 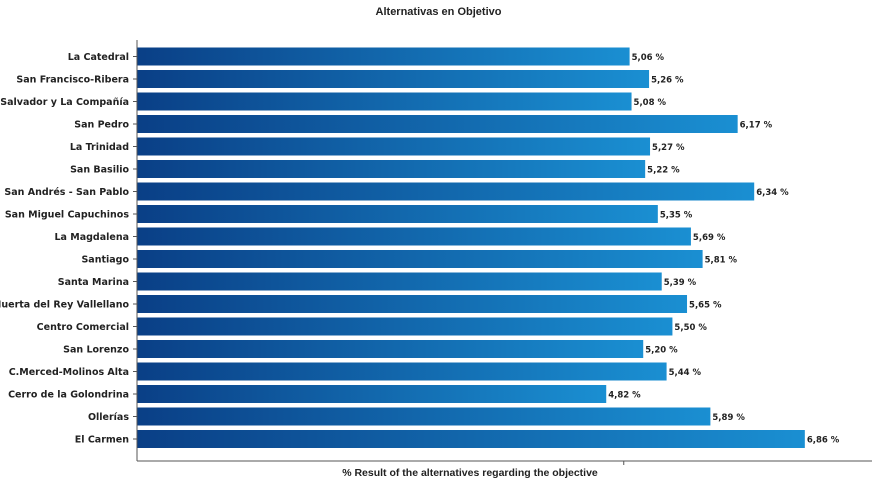 What do you see at coordinates (680, 283) in the screenshot?
I see `value-label: 5,39 %` at bounding box center [680, 283].